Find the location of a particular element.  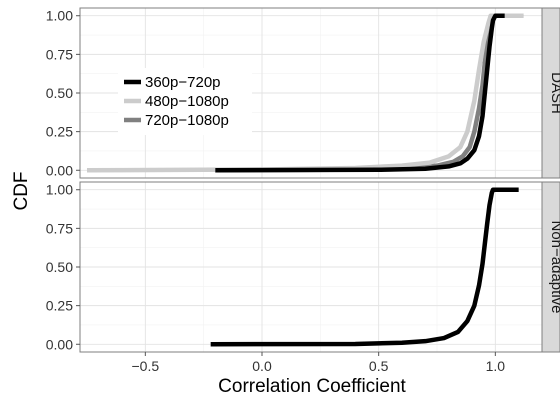

x-tick-label: 1.0 is located at coordinates (496, 366).